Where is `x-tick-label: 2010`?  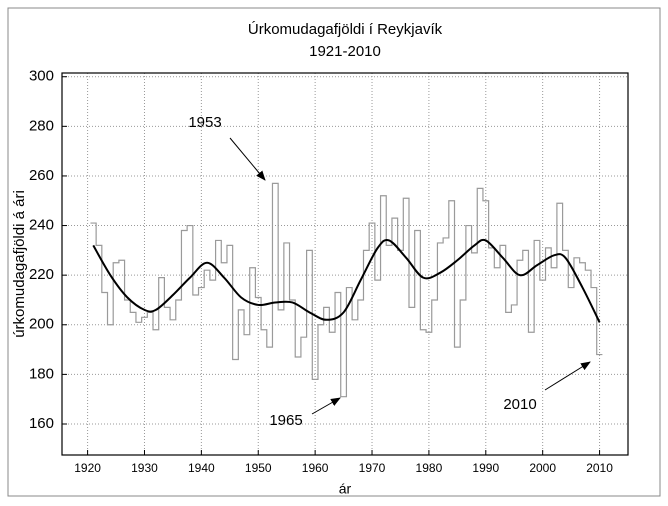 x-tick-label: 2010 is located at coordinates (599, 468).